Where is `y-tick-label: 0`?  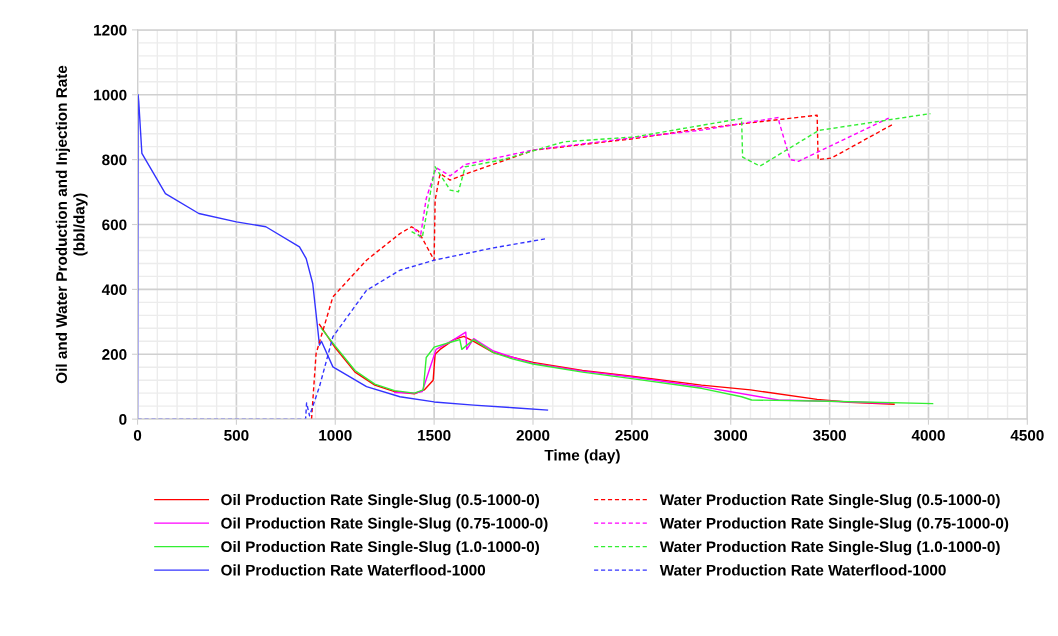
y-tick-label: 0 is located at coordinates (123, 419).